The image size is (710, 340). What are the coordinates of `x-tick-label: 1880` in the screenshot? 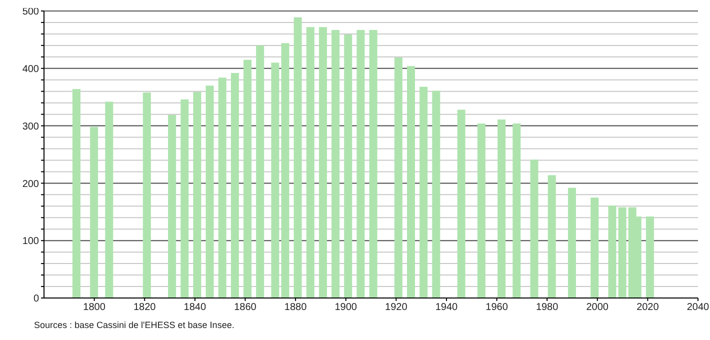 It's located at (296, 308).